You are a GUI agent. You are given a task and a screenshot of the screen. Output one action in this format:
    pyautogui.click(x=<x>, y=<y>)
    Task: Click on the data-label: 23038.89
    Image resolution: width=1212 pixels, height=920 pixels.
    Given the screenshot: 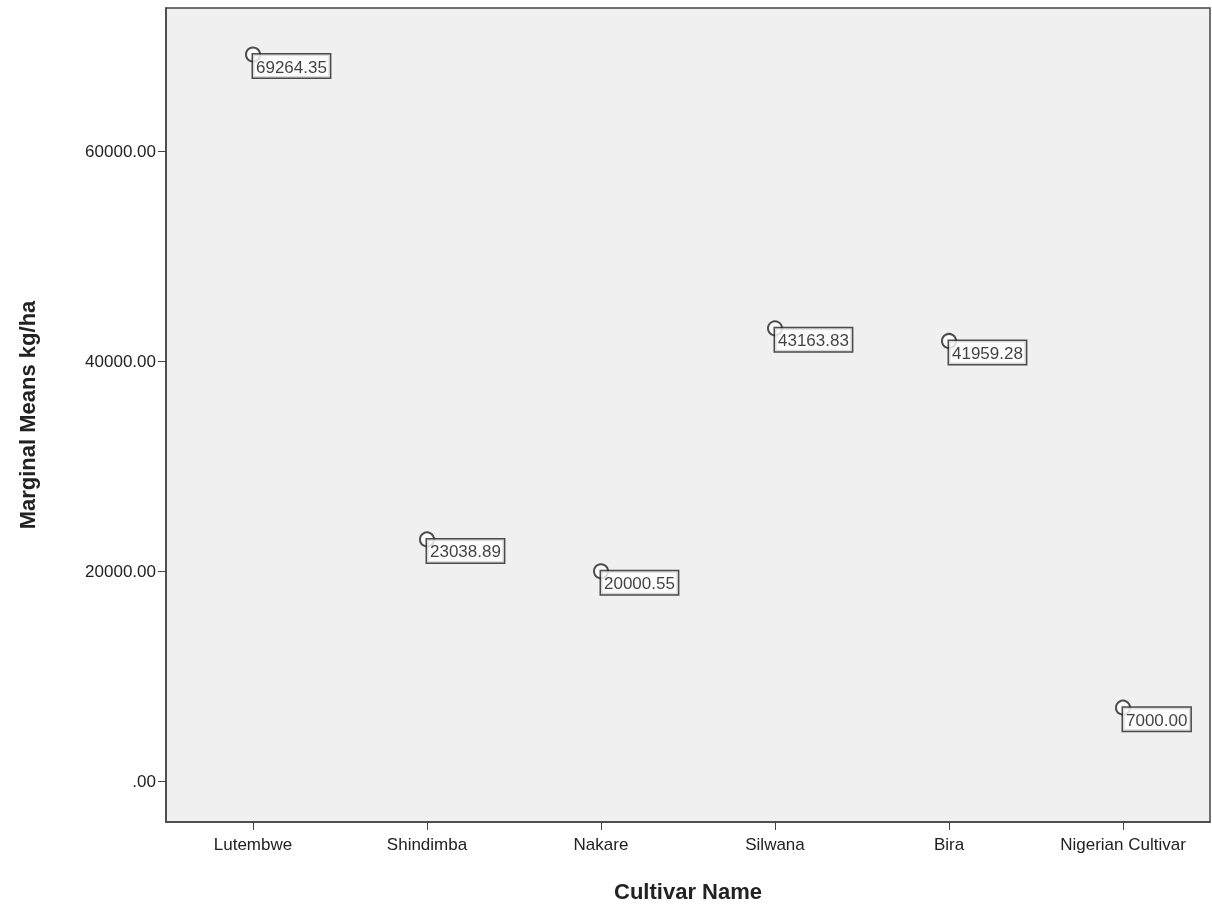 What is the action you would take?
    pyautogui.click(x=465, y=552)
    